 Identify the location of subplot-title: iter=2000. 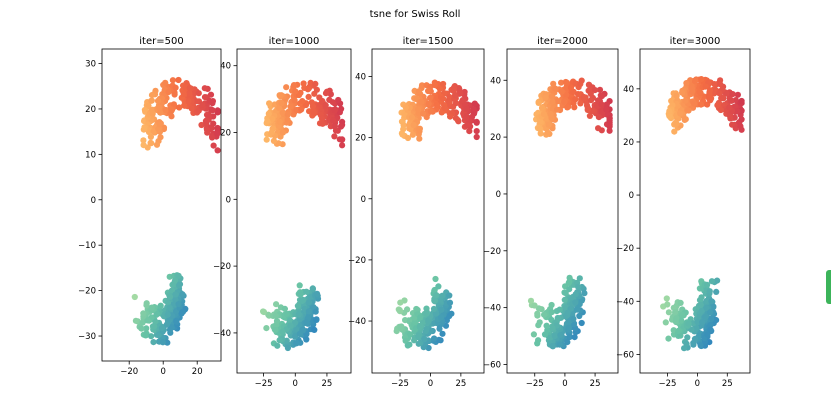
(562, 41).